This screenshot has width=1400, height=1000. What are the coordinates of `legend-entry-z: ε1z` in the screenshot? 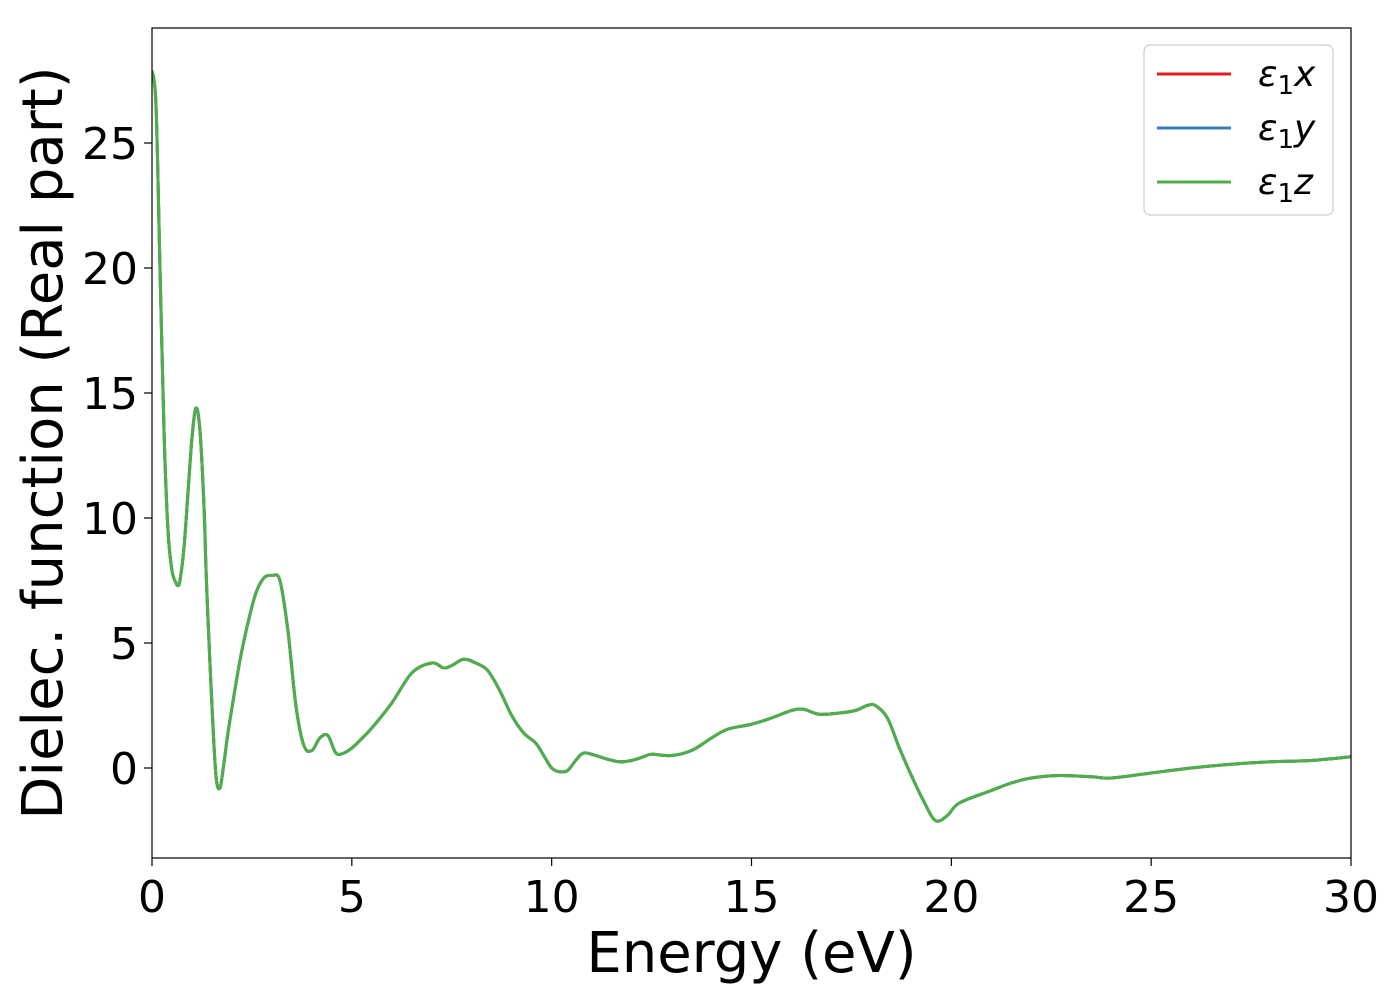 It's located at (1235, 185).